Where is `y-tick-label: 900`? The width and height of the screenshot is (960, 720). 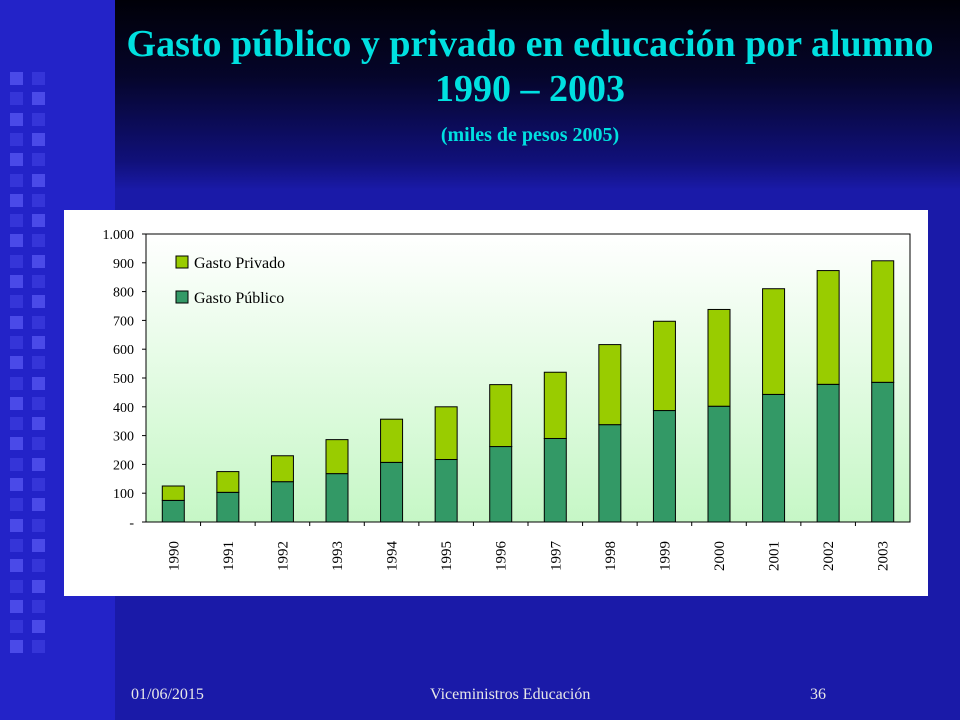
y-tick-label: 900 is located at coordinates (123, 264).